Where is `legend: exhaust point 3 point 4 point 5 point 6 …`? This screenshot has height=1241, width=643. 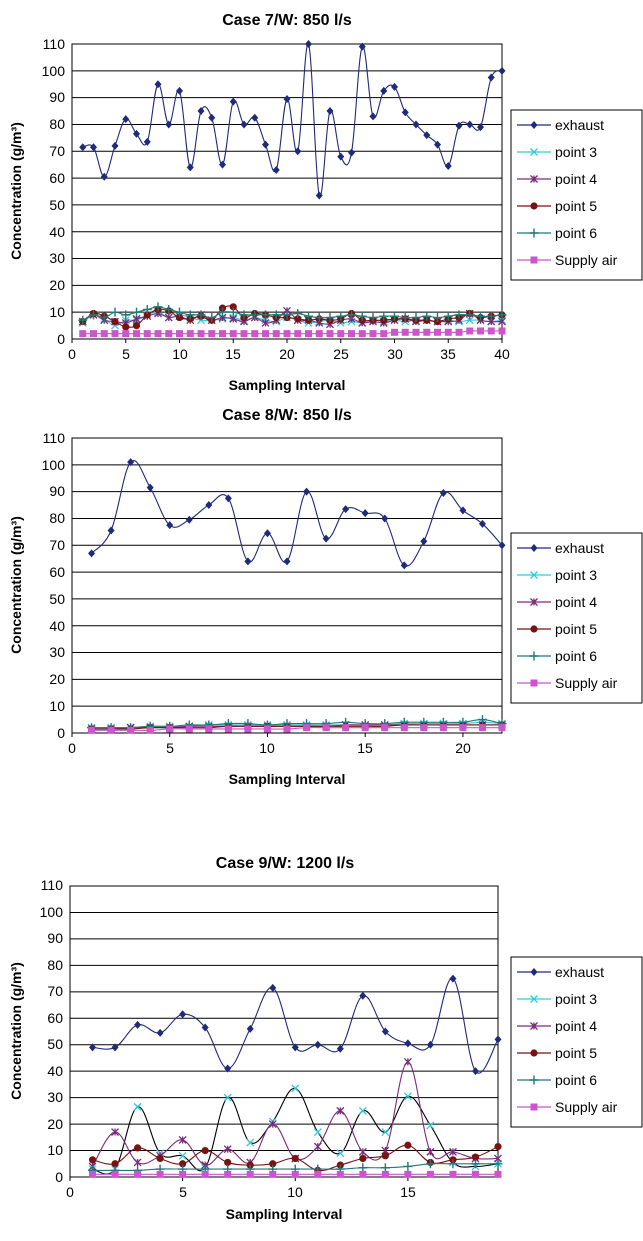 legend: exhaust point 3 point 4 point 5 point 6 … is located at coordinates (576, 1042).